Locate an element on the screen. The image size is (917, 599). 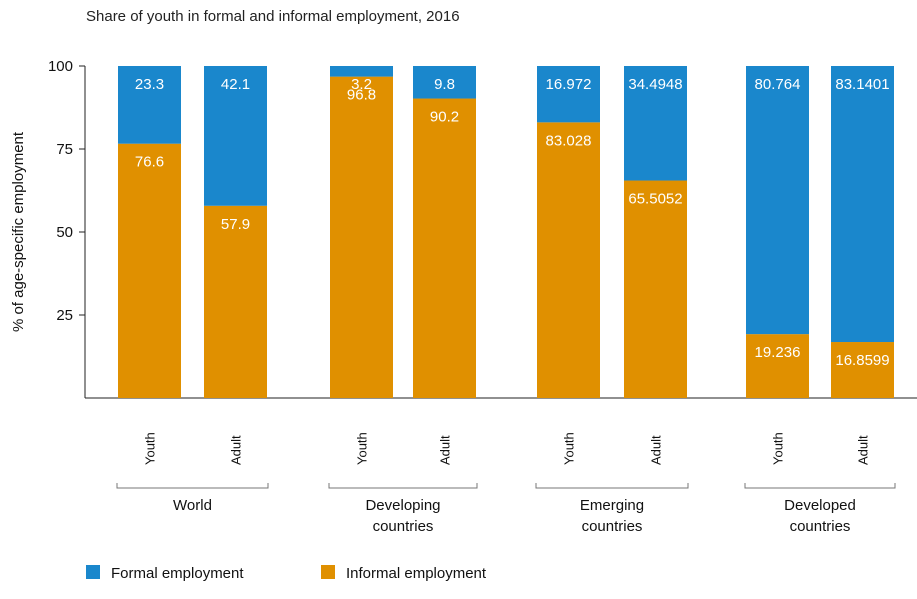
legend-label-informal: Informal employment is located at coordinates (416, 573).